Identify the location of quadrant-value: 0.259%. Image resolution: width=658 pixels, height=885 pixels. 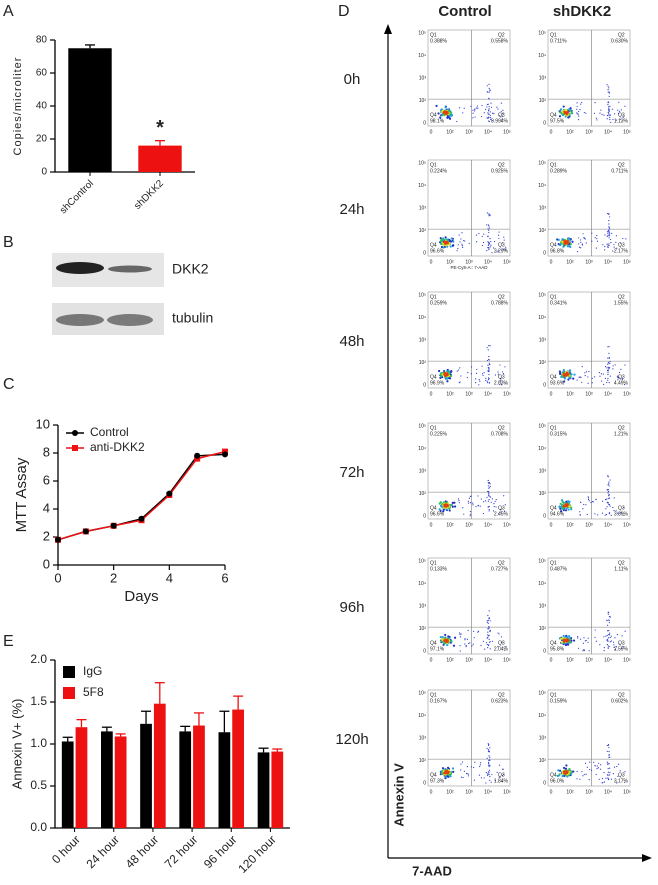
(439, 303).